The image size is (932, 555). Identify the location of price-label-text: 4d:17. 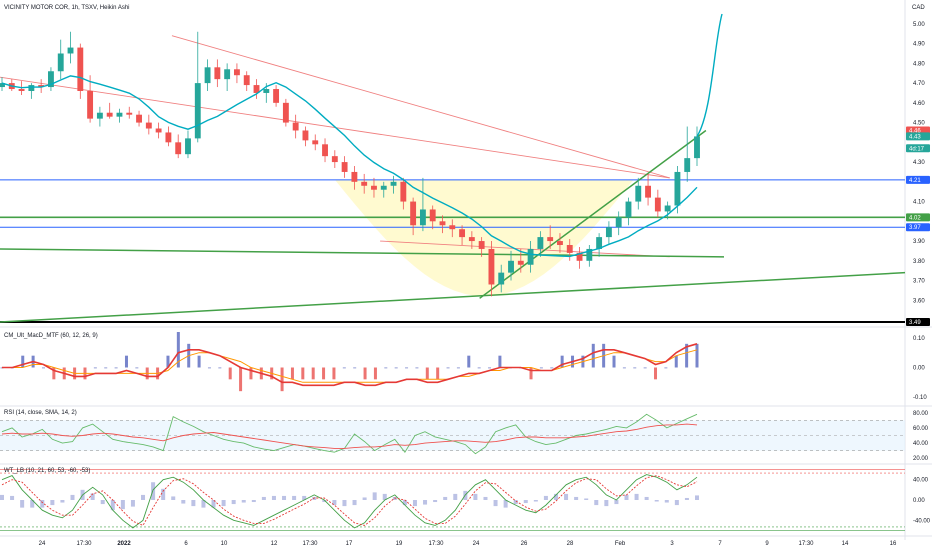
(917, 149).